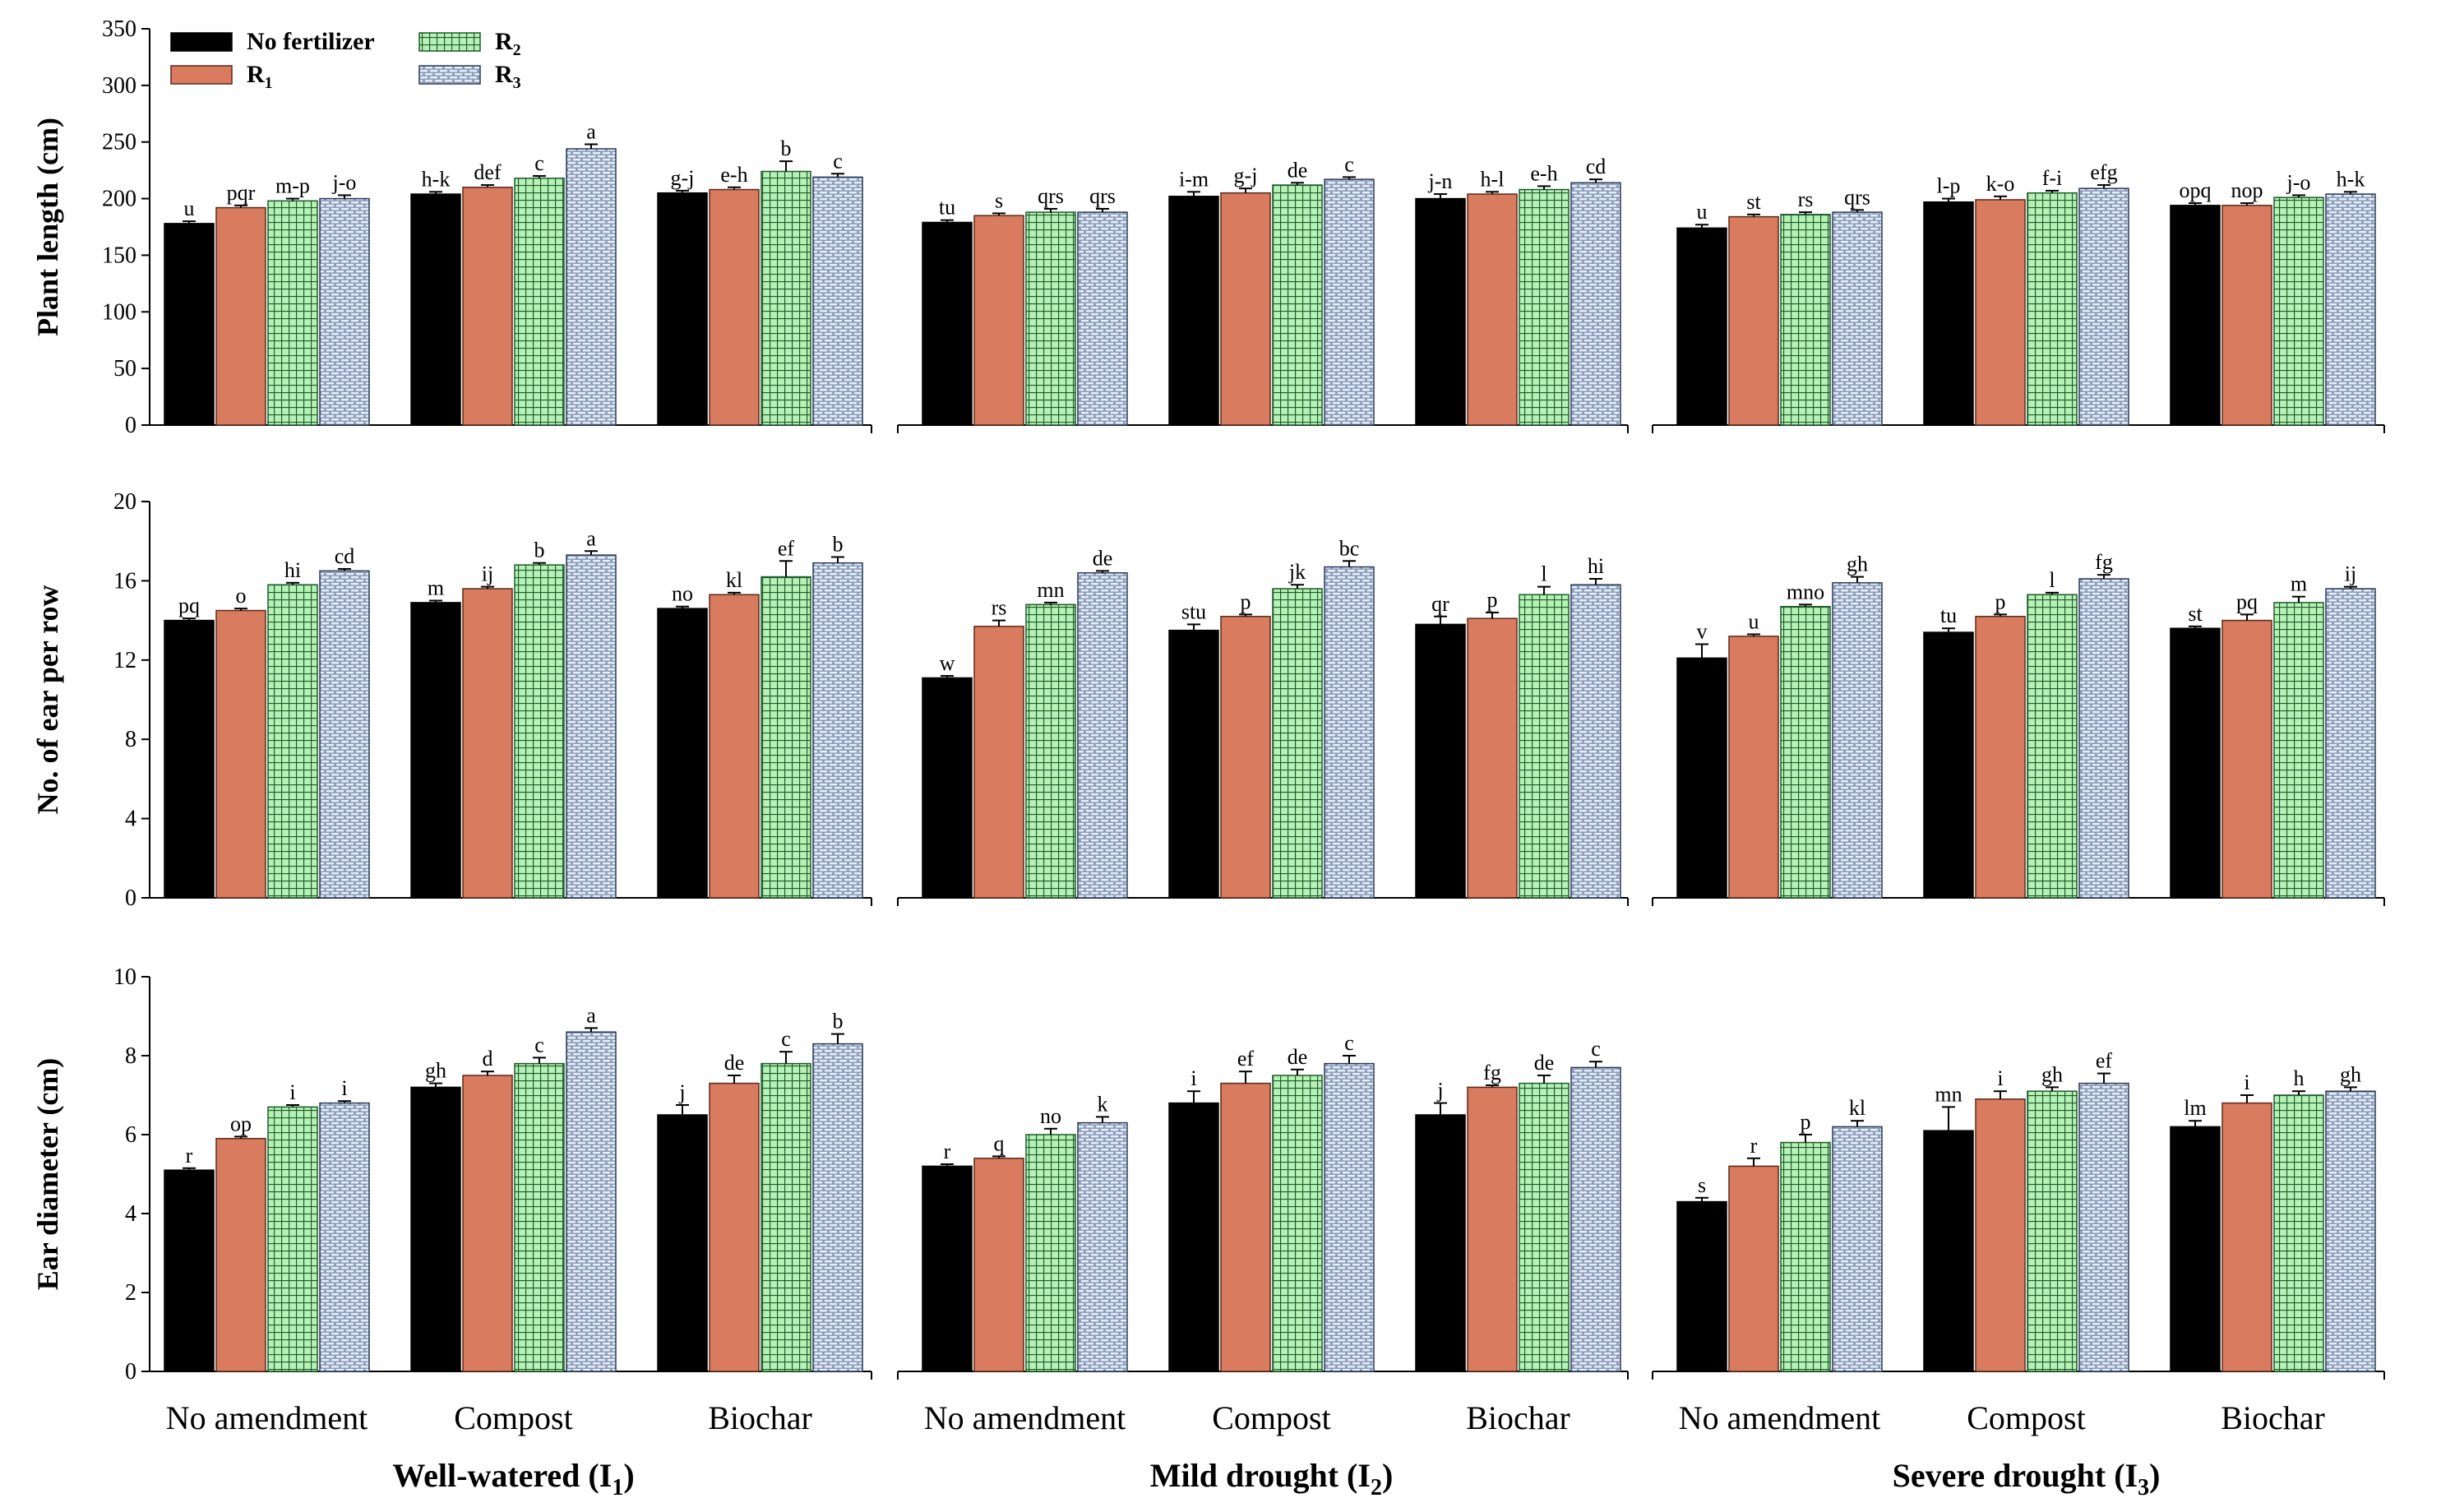 The width and height of the screenshot is (2441, 1512). What do you see at coordinates (2103, 172) in the screenshot?
I see `significance-letter: efg` at bounding box center [2103, 172].